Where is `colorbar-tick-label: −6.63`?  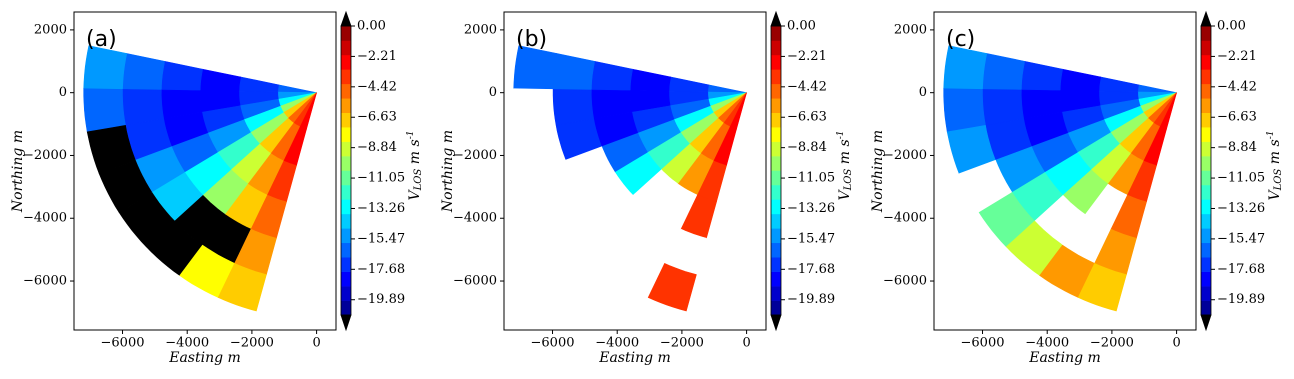 colorbar-tick-label: −6.63 is located at coordinates (807, 117).